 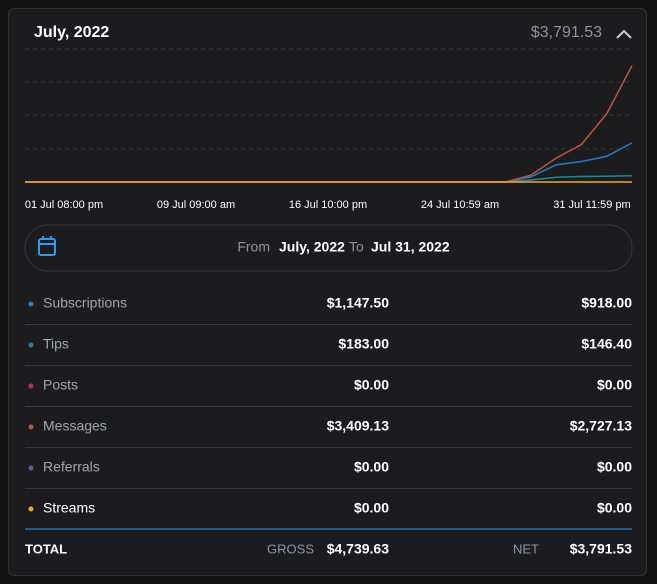 I want to click on row-net: $2,727.13, so click(x=601, y=426).